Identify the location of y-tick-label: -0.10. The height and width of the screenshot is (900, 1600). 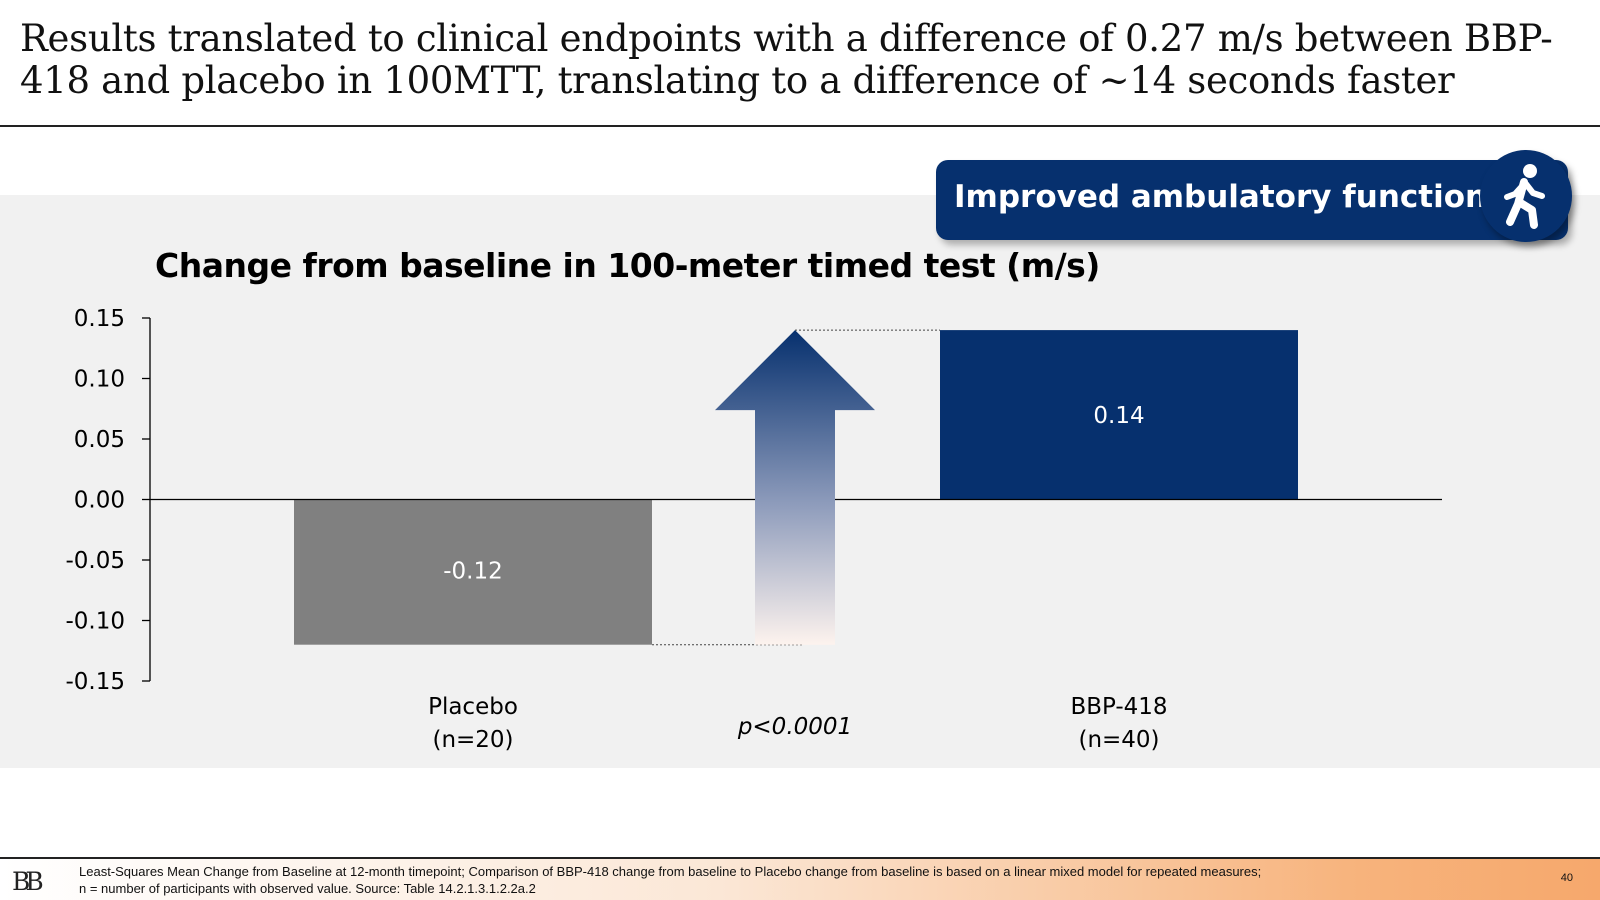
(95, 622).